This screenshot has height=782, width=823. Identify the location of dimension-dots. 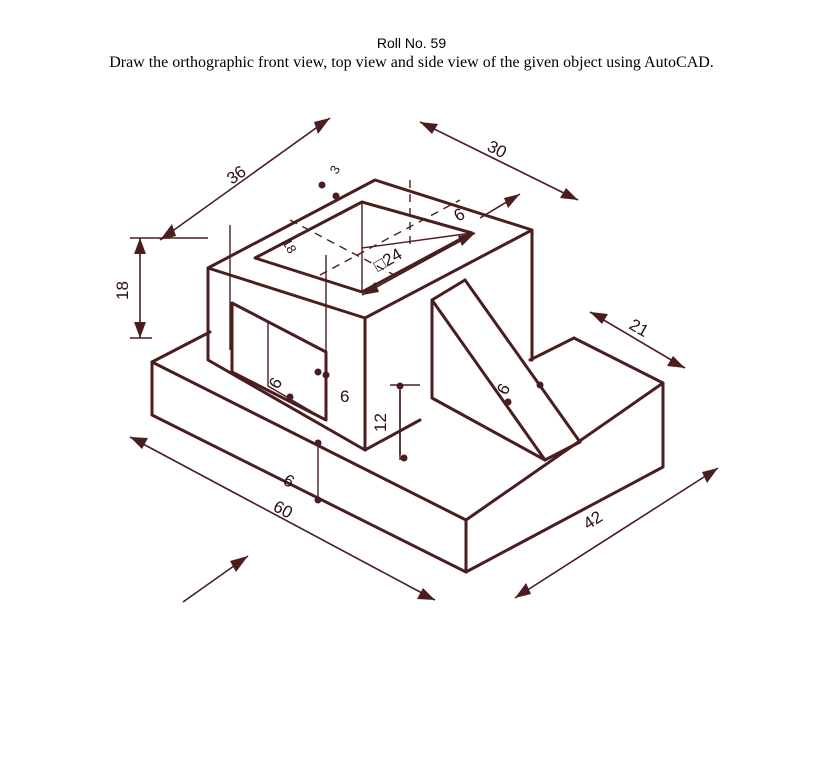
(415, 342).